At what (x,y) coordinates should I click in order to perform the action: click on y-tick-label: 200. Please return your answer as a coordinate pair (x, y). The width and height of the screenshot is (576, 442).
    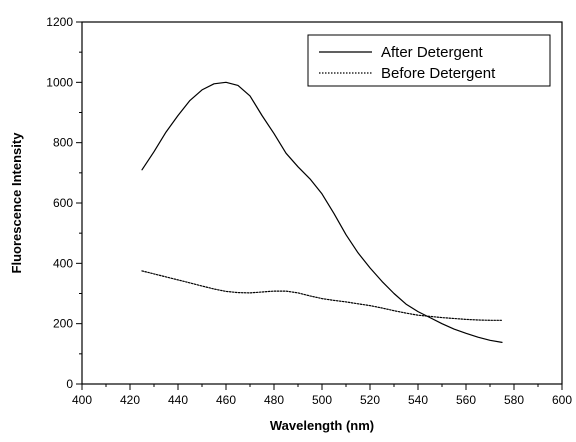
    Looking at the image, I should click on (63, 324).